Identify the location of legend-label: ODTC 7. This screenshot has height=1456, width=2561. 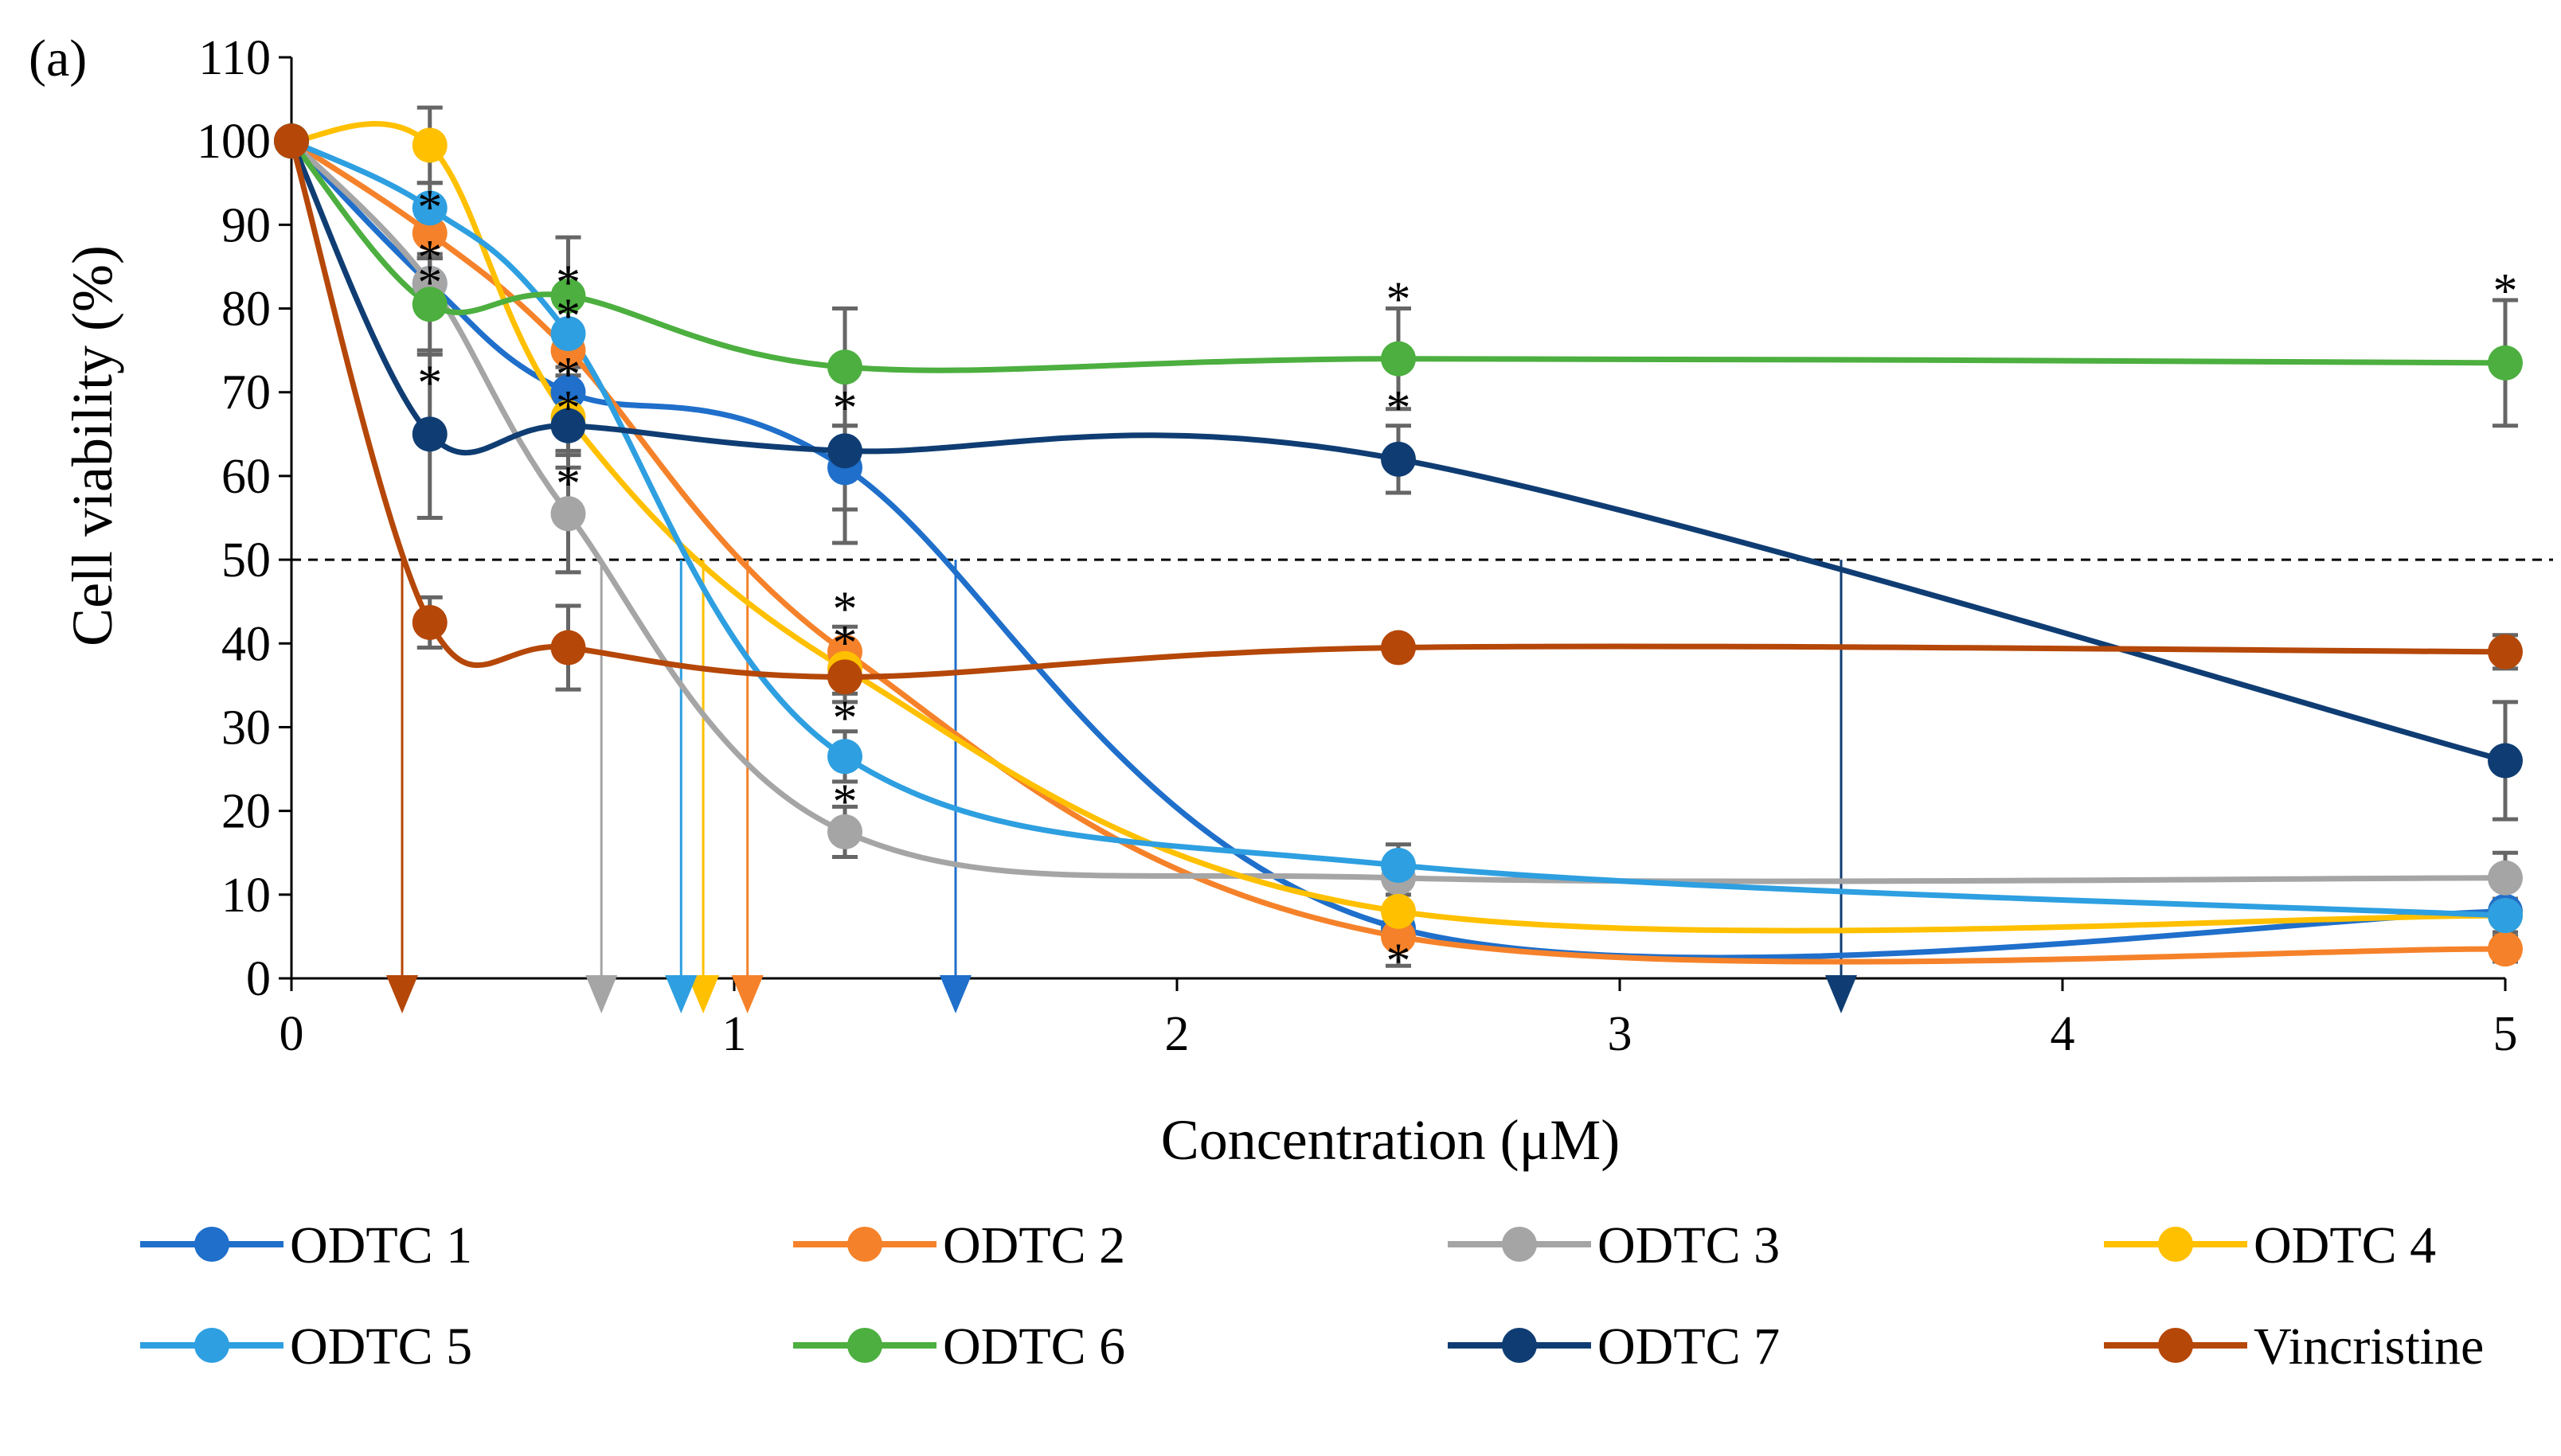
(1688, 1346).